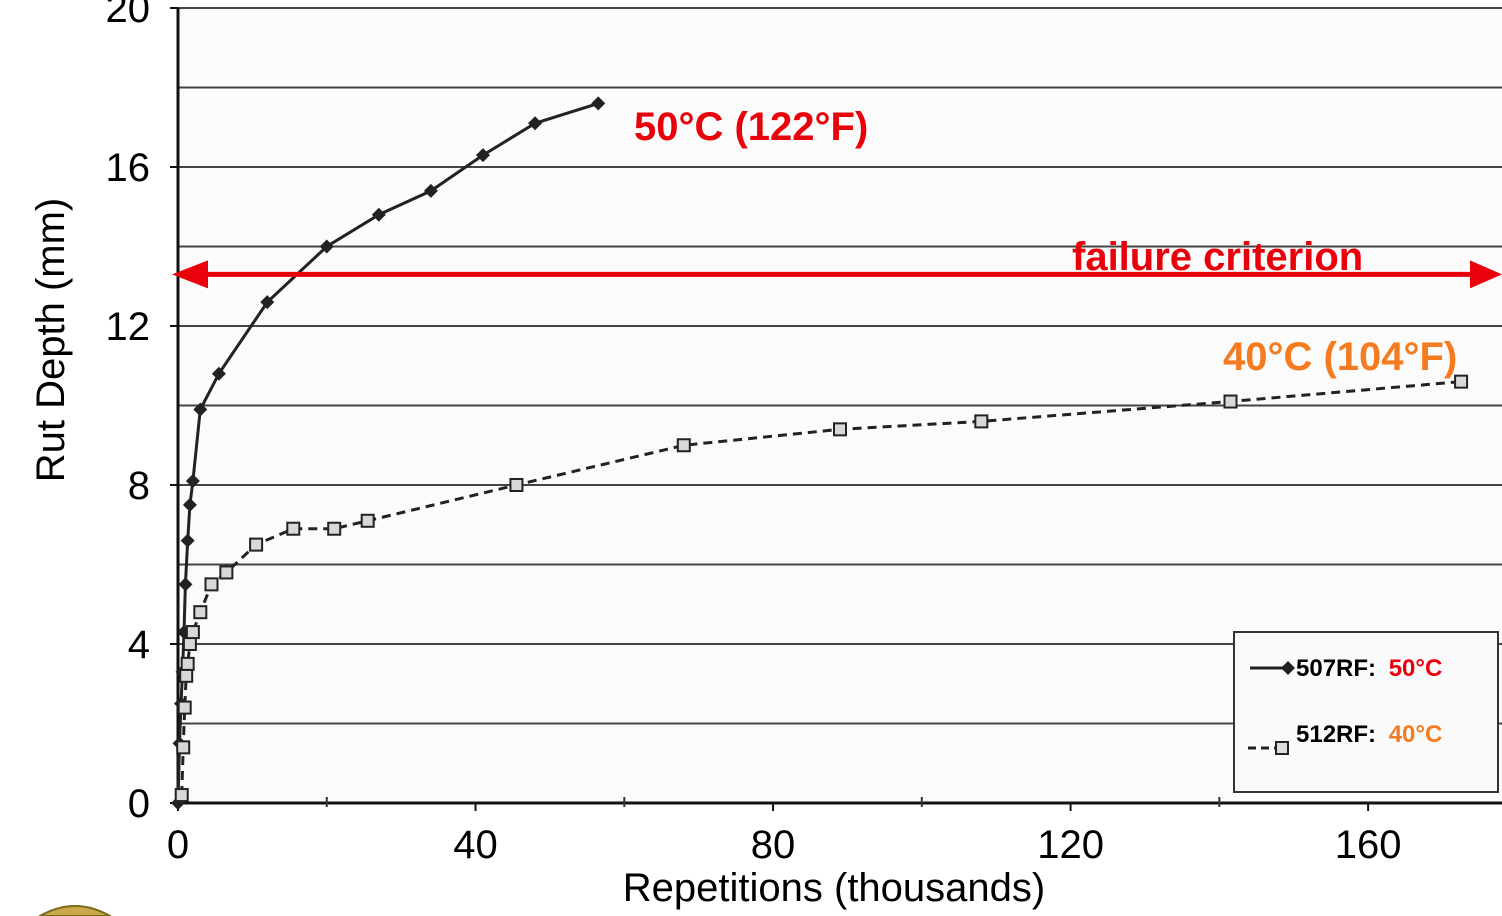 The image size is (1502, 916). Describe the element at coordinates (1416, 668) in the screenshot. I see `legend-temp-507rf: 50°C` at that location.